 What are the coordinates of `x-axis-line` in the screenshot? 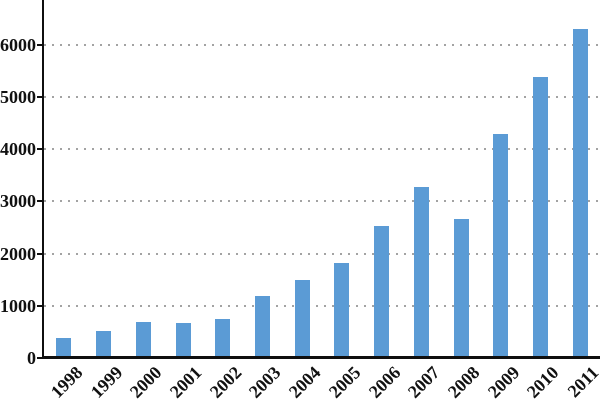 It's located at (321, 357).